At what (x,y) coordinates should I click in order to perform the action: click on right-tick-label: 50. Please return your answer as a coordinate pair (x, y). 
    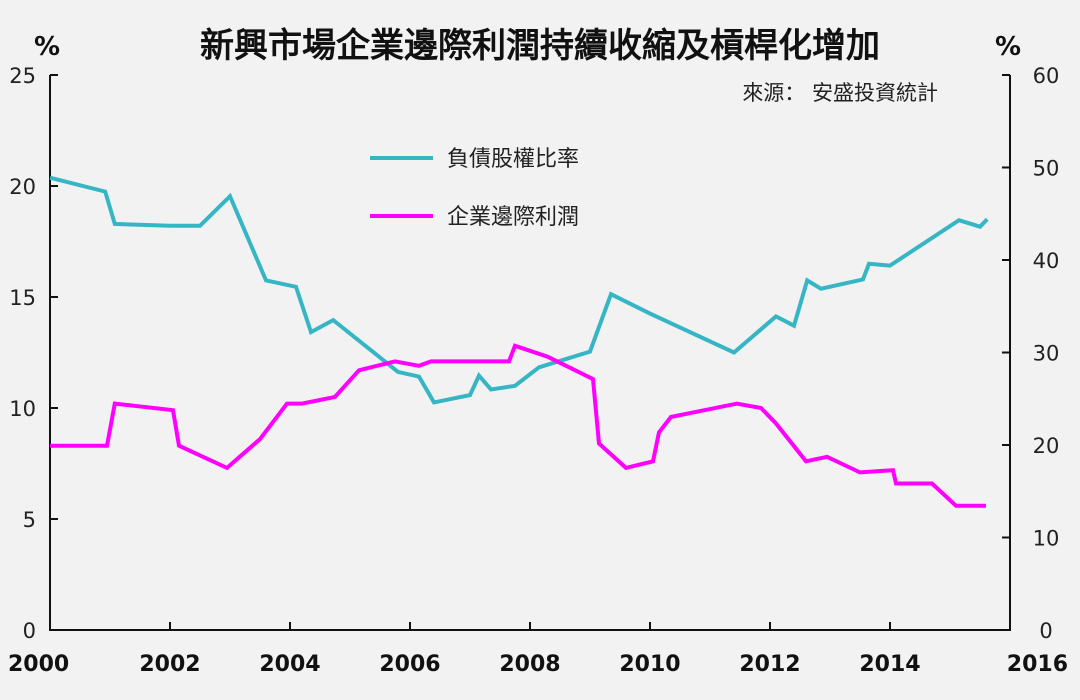
    Looking at the image, I should click on (1046, 169).